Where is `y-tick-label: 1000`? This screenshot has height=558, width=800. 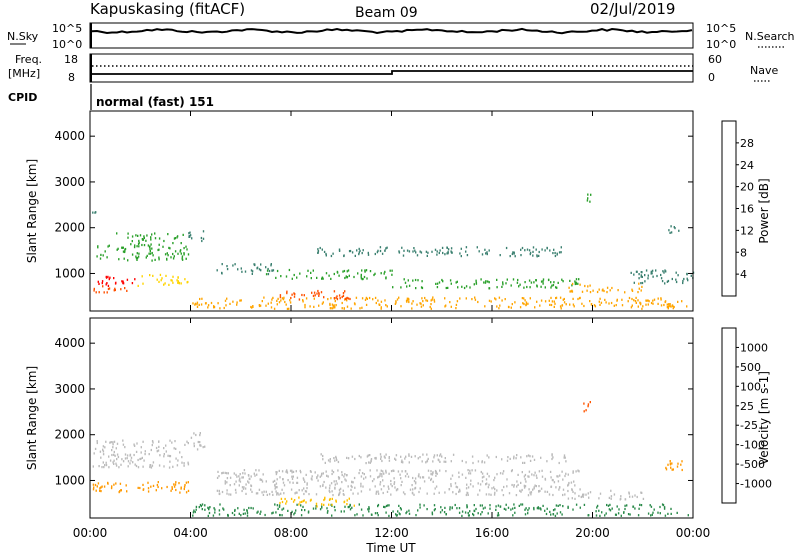 y-tick-label: 1000 is located at coordinates (69, 273).